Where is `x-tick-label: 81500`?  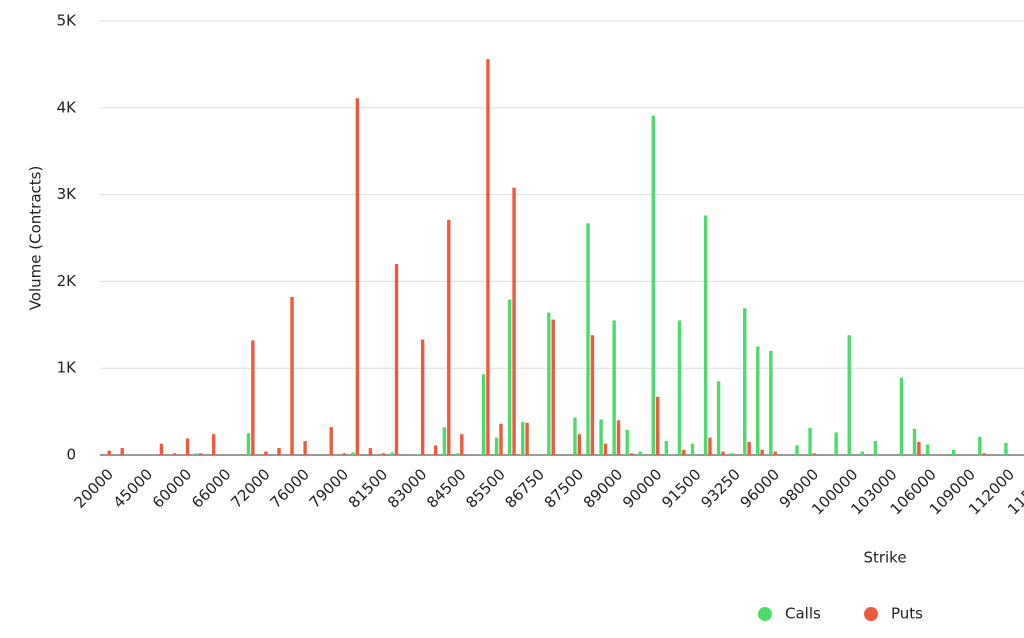
x-tick-label: 81500 is located at coordinates (368, 488).